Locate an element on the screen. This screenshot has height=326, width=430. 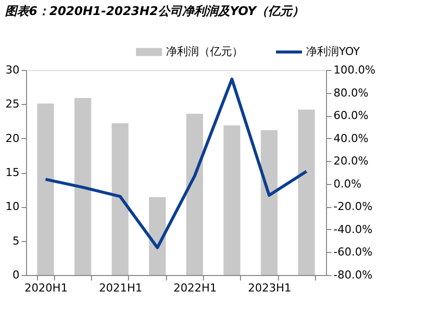
y2-tick-label: 20.0% is located at coordinates (351, 161).